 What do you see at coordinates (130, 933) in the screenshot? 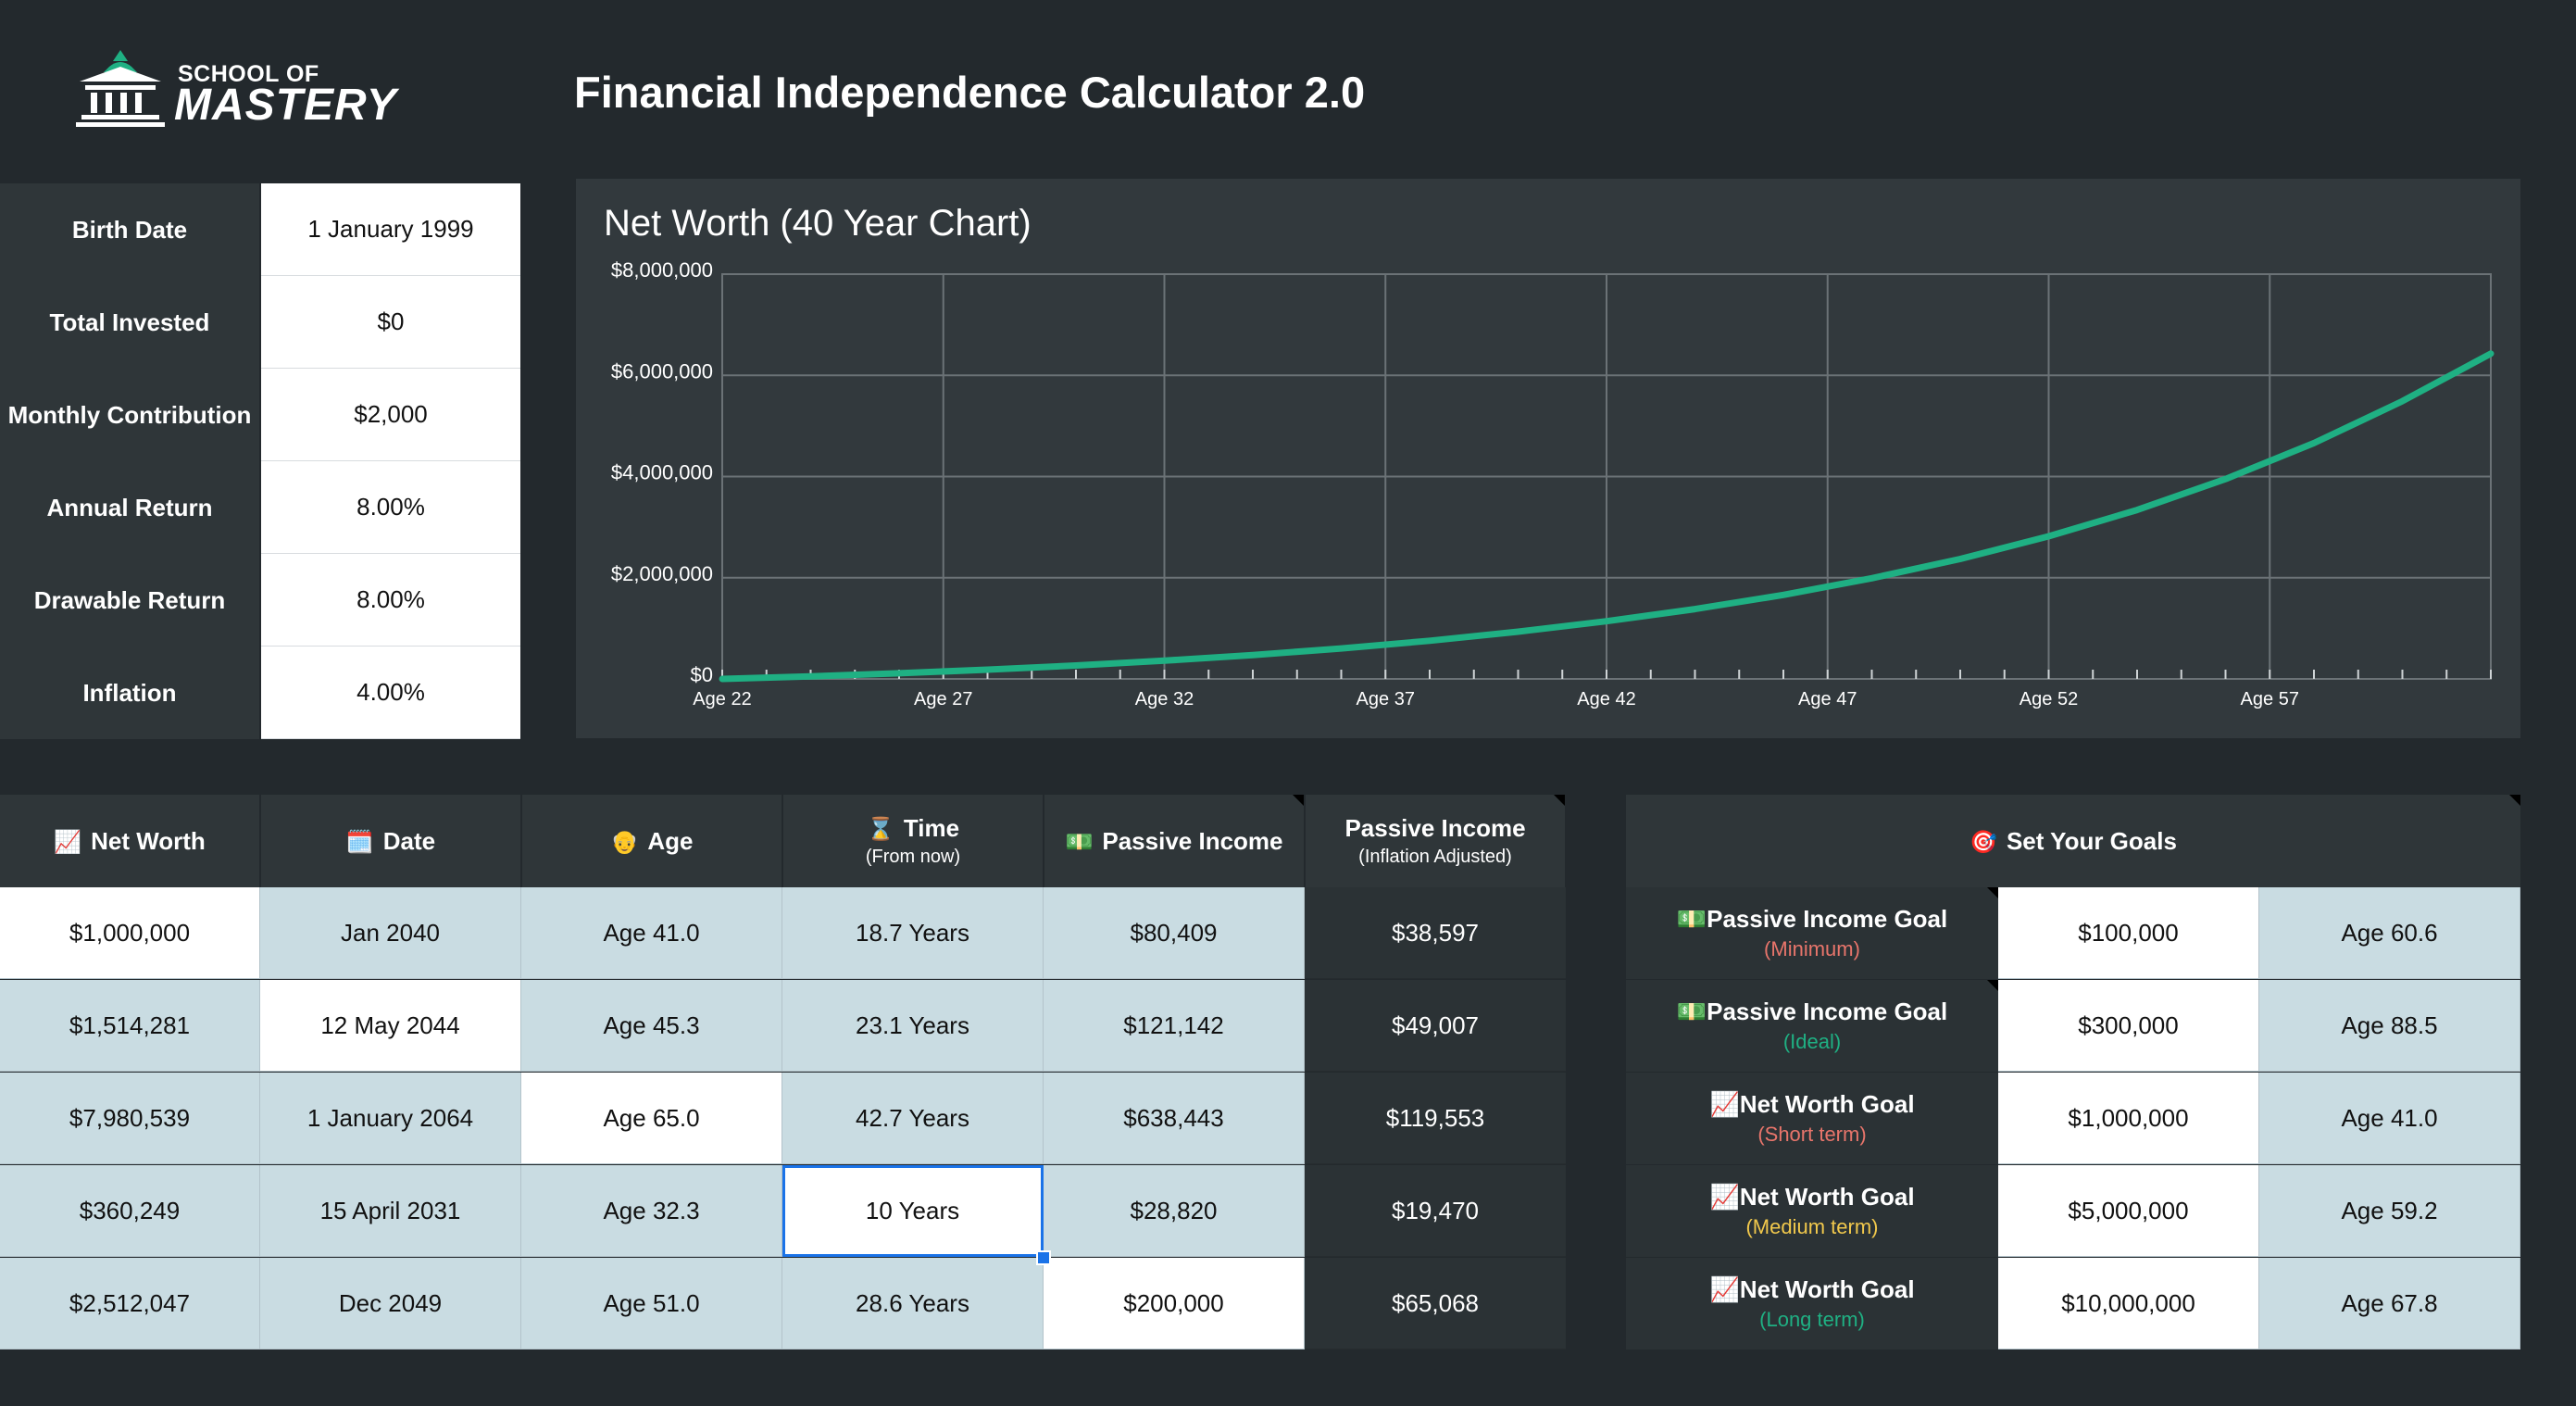
I see `net-worth-input: $1,000,000` at bounding box center [130, 933].